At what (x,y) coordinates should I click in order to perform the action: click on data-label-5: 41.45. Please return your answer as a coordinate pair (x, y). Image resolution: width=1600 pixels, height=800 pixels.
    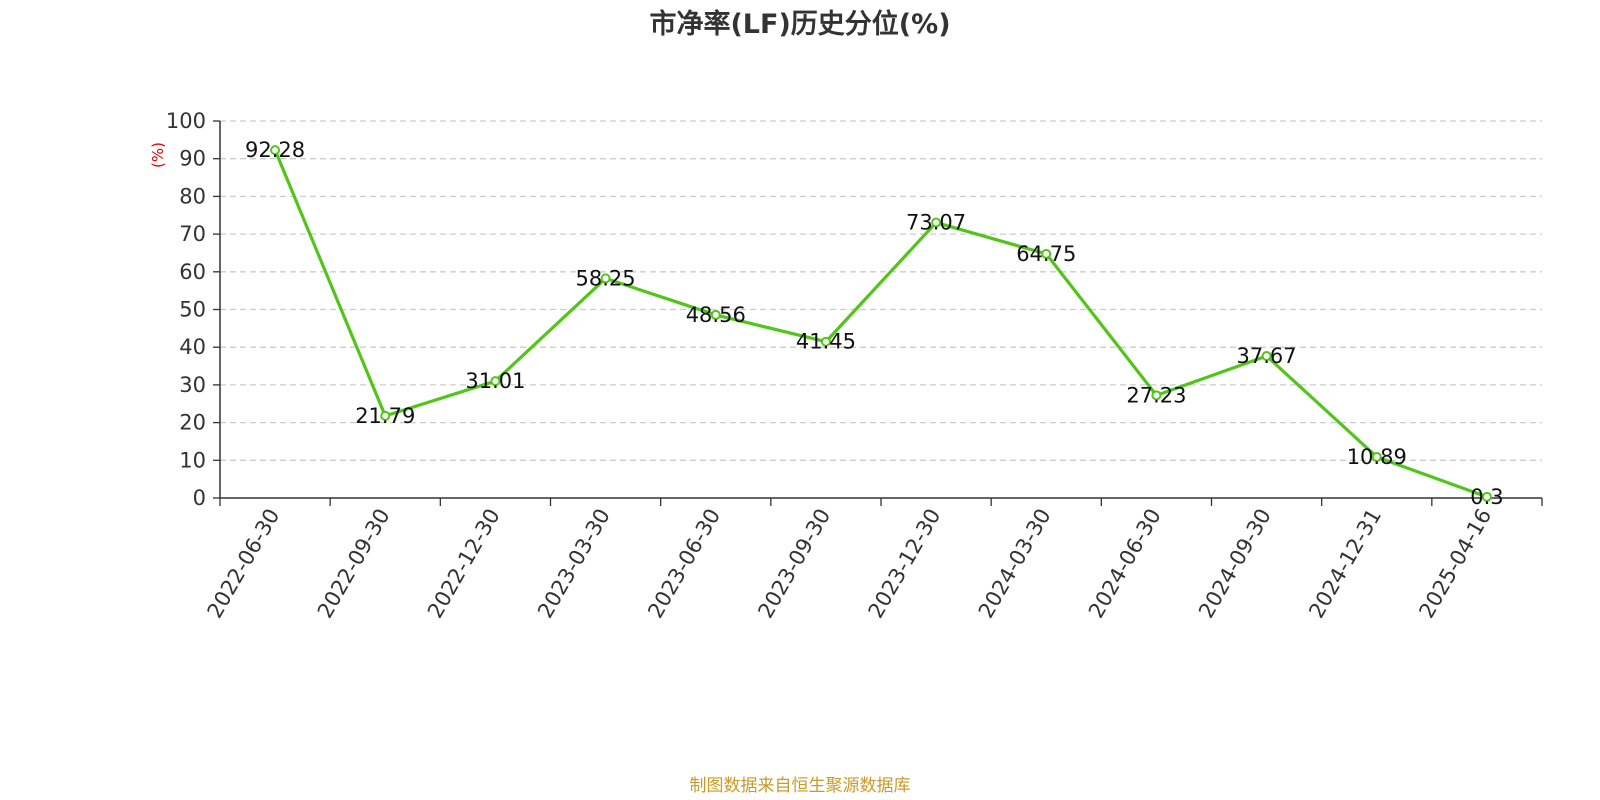
    Looking at the image, I should click on (826, 342).